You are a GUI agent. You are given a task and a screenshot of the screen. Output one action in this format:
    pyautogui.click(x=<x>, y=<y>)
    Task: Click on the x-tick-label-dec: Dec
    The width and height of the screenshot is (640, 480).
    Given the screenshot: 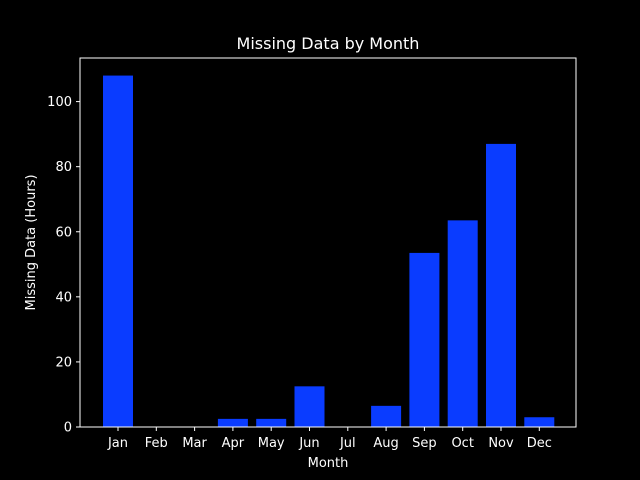 What is the action you would take?
    pyautogui.click(x=539, y=443)
    